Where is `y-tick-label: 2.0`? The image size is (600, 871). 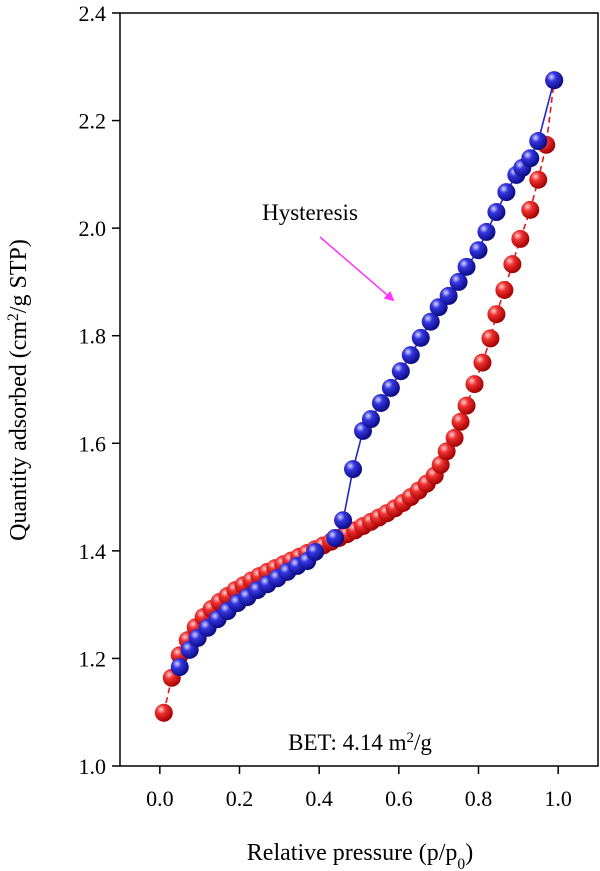
y-tick-label: 2.0 is located at coordinates (93, 228).